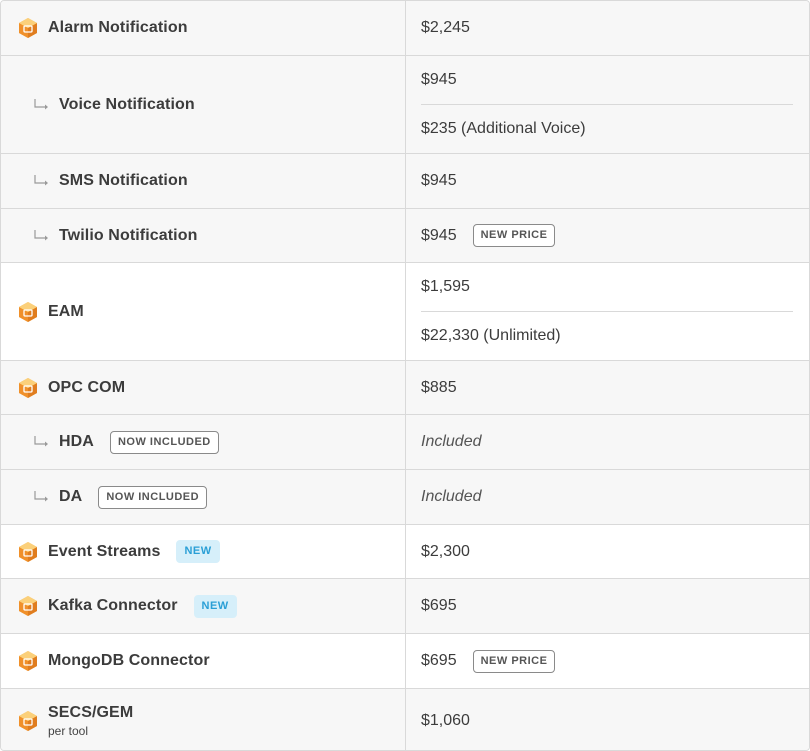 Image resolution: width=810 pixels, height=751 pixels. I want to click on price-value: $1,060, so click(445, 720).